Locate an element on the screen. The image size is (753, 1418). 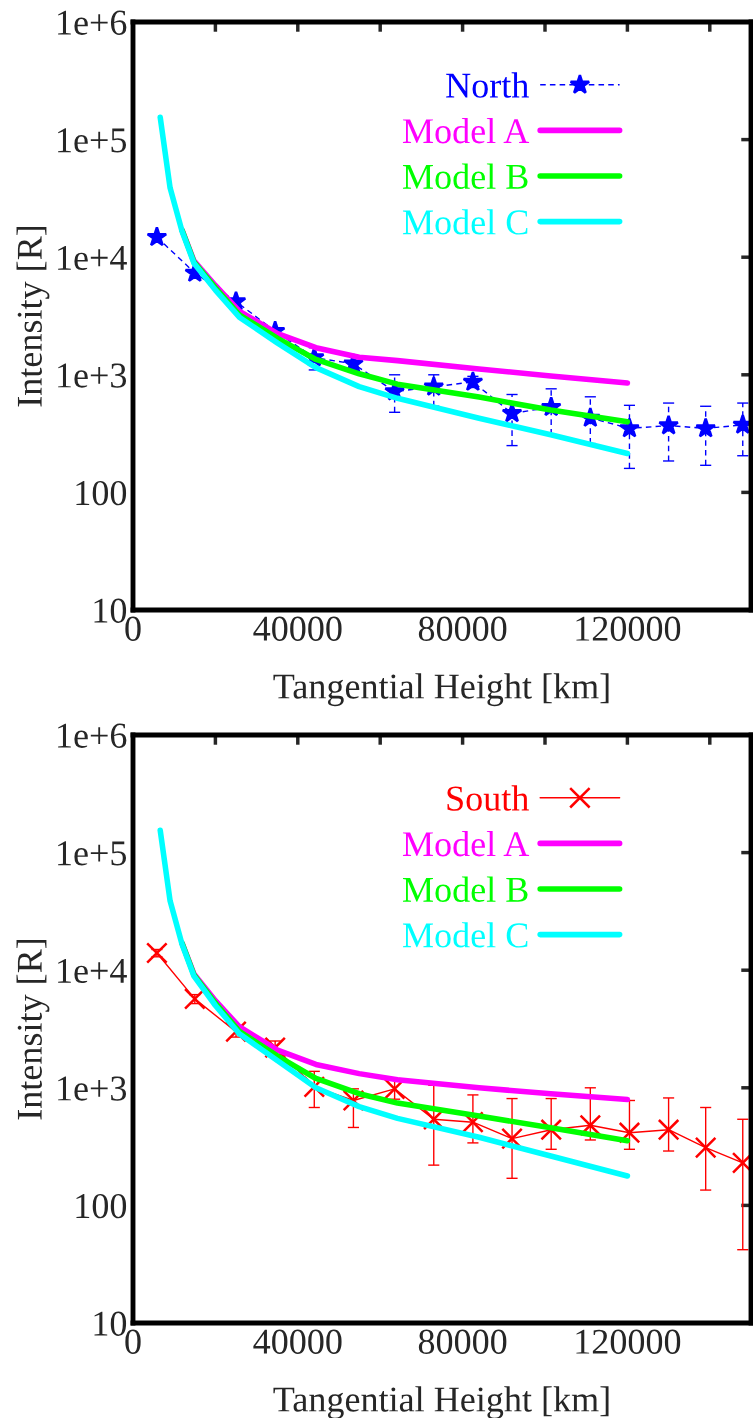
legend-label: North is located at coordinates (487, 85).